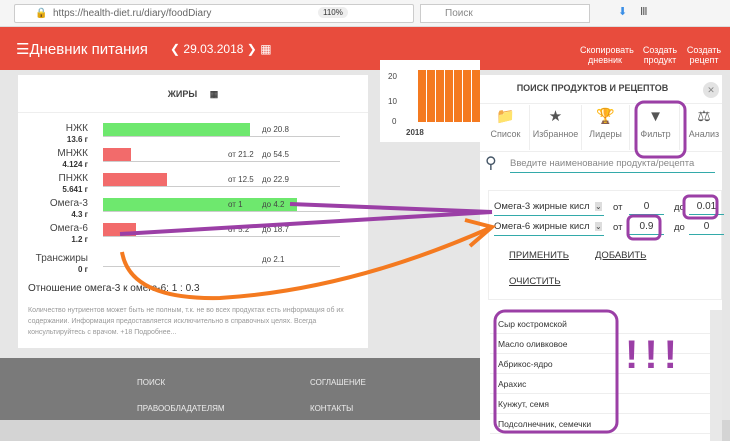  What do you see at coordinates (623, 12) in the screenshot?
I see `download-icon: ⬇` at bounding box center [623, 12].